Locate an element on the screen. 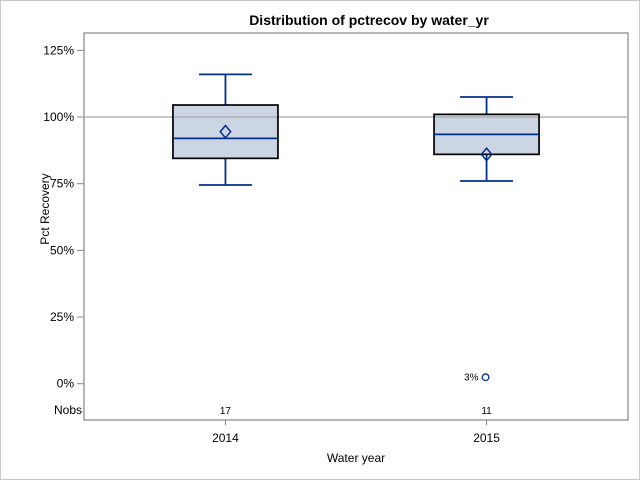 This screenshot has width=640, height=480. y-axis-label: Pct Recovery is located at coordinates (45, 208).